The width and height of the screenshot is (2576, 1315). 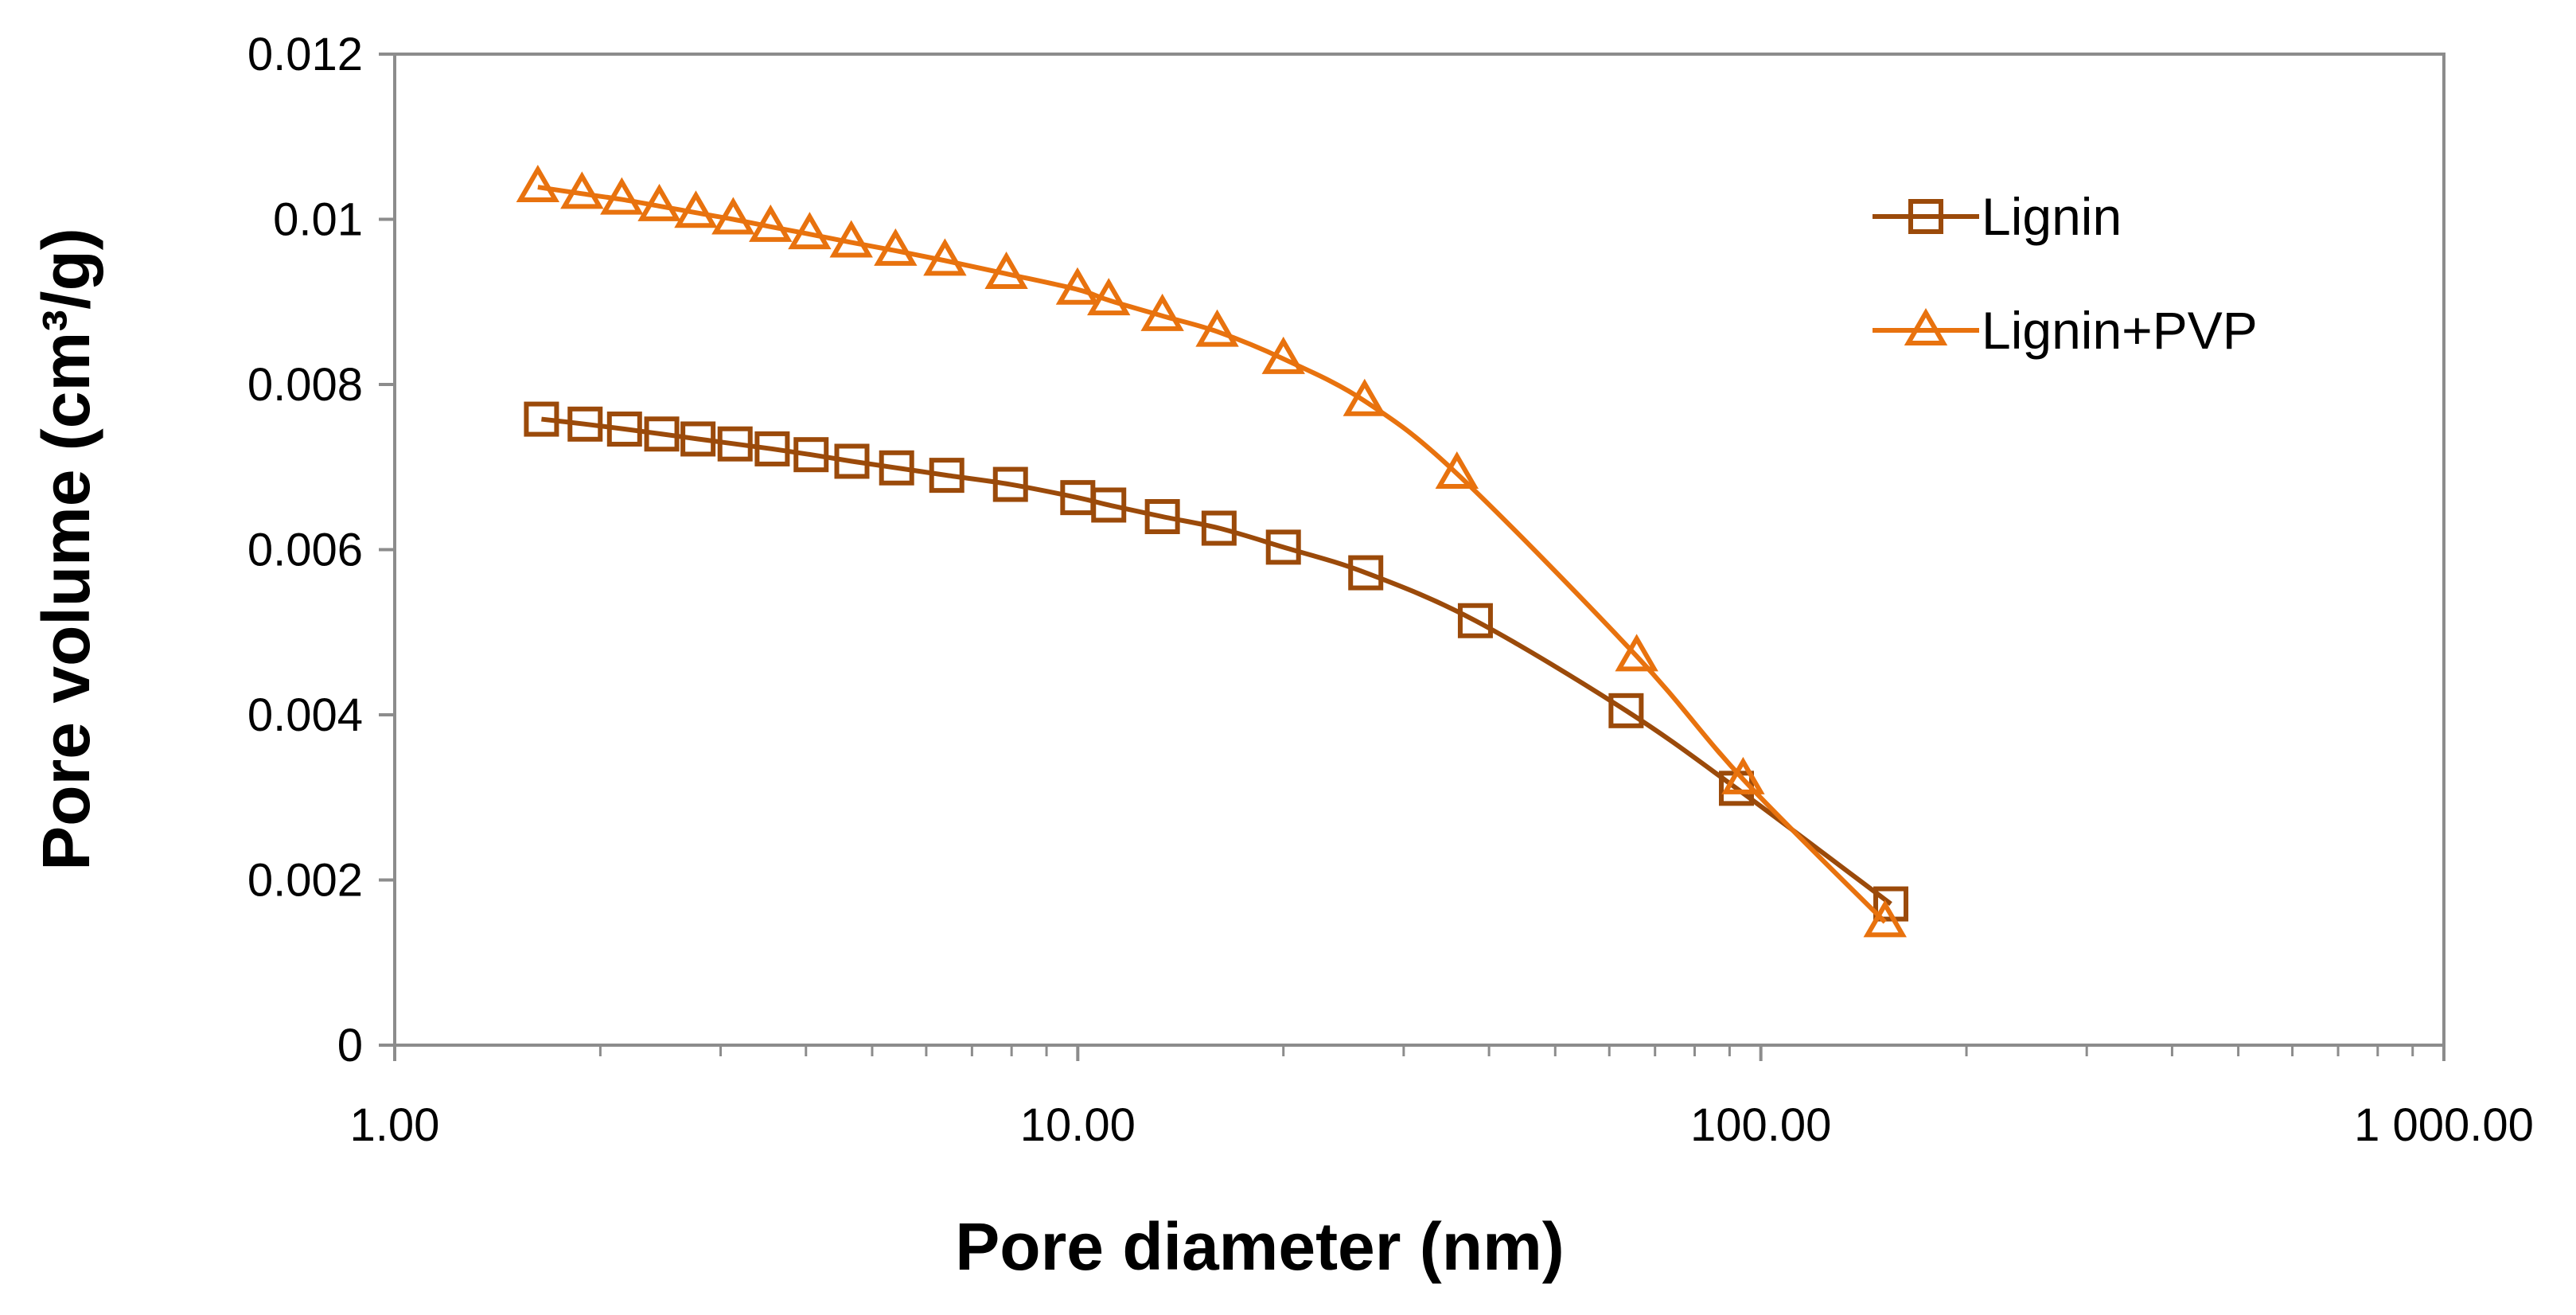 What do you see at coordinates (2444, 1125) in the screenshot?
I see `x-tick-label: 1 000.00` at bounding box center [2444, 1125].